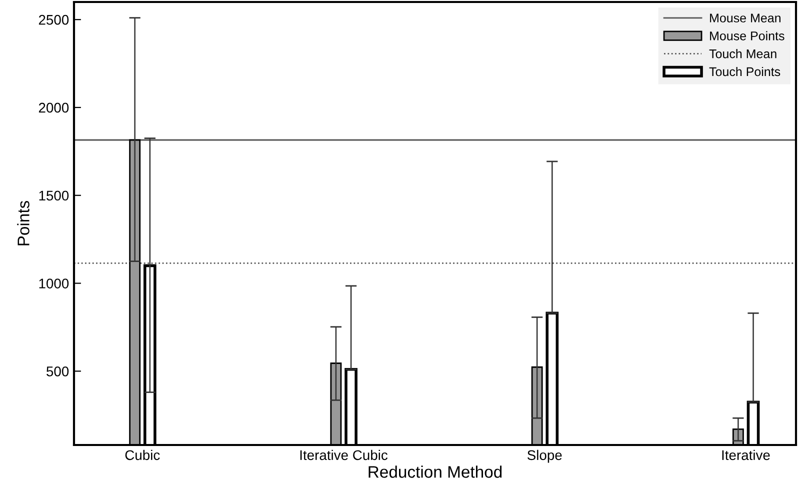  Describe the element at coordinates (544, 456) in the screenshot. I see `x-tick-label: Slope` at that location.